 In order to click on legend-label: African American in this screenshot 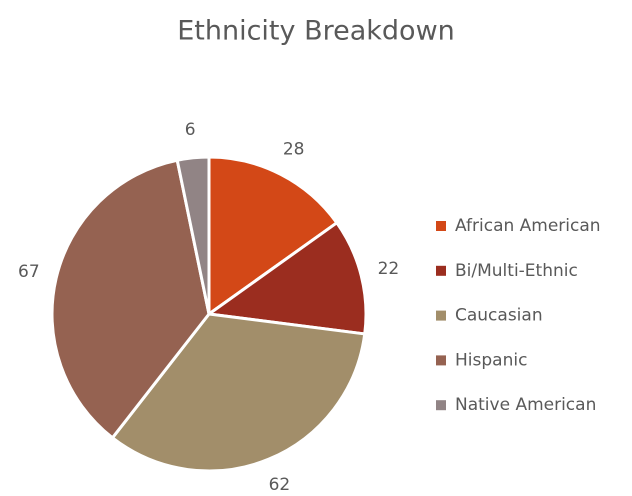, I will do `click(528, 226)`.